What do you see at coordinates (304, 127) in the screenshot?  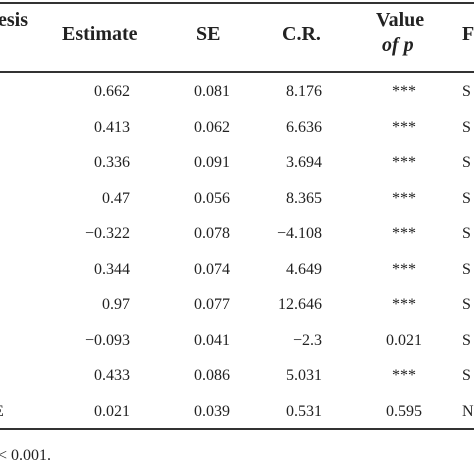 I see `cr-cell: 6.636` at bounding box center [304, 127].